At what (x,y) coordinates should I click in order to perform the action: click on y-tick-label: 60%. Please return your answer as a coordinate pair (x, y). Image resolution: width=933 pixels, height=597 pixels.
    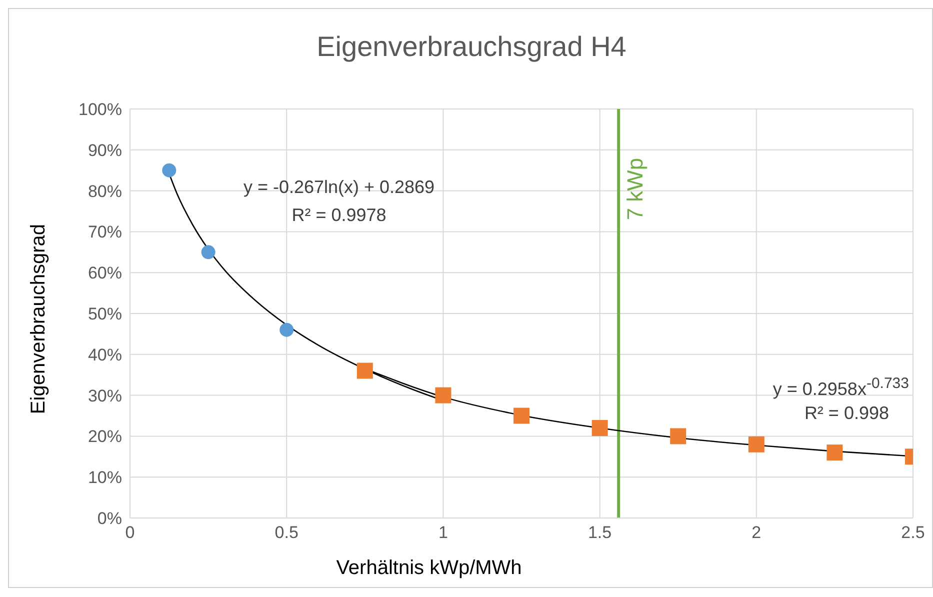
    Looking at the image, I should click on (105, 273).